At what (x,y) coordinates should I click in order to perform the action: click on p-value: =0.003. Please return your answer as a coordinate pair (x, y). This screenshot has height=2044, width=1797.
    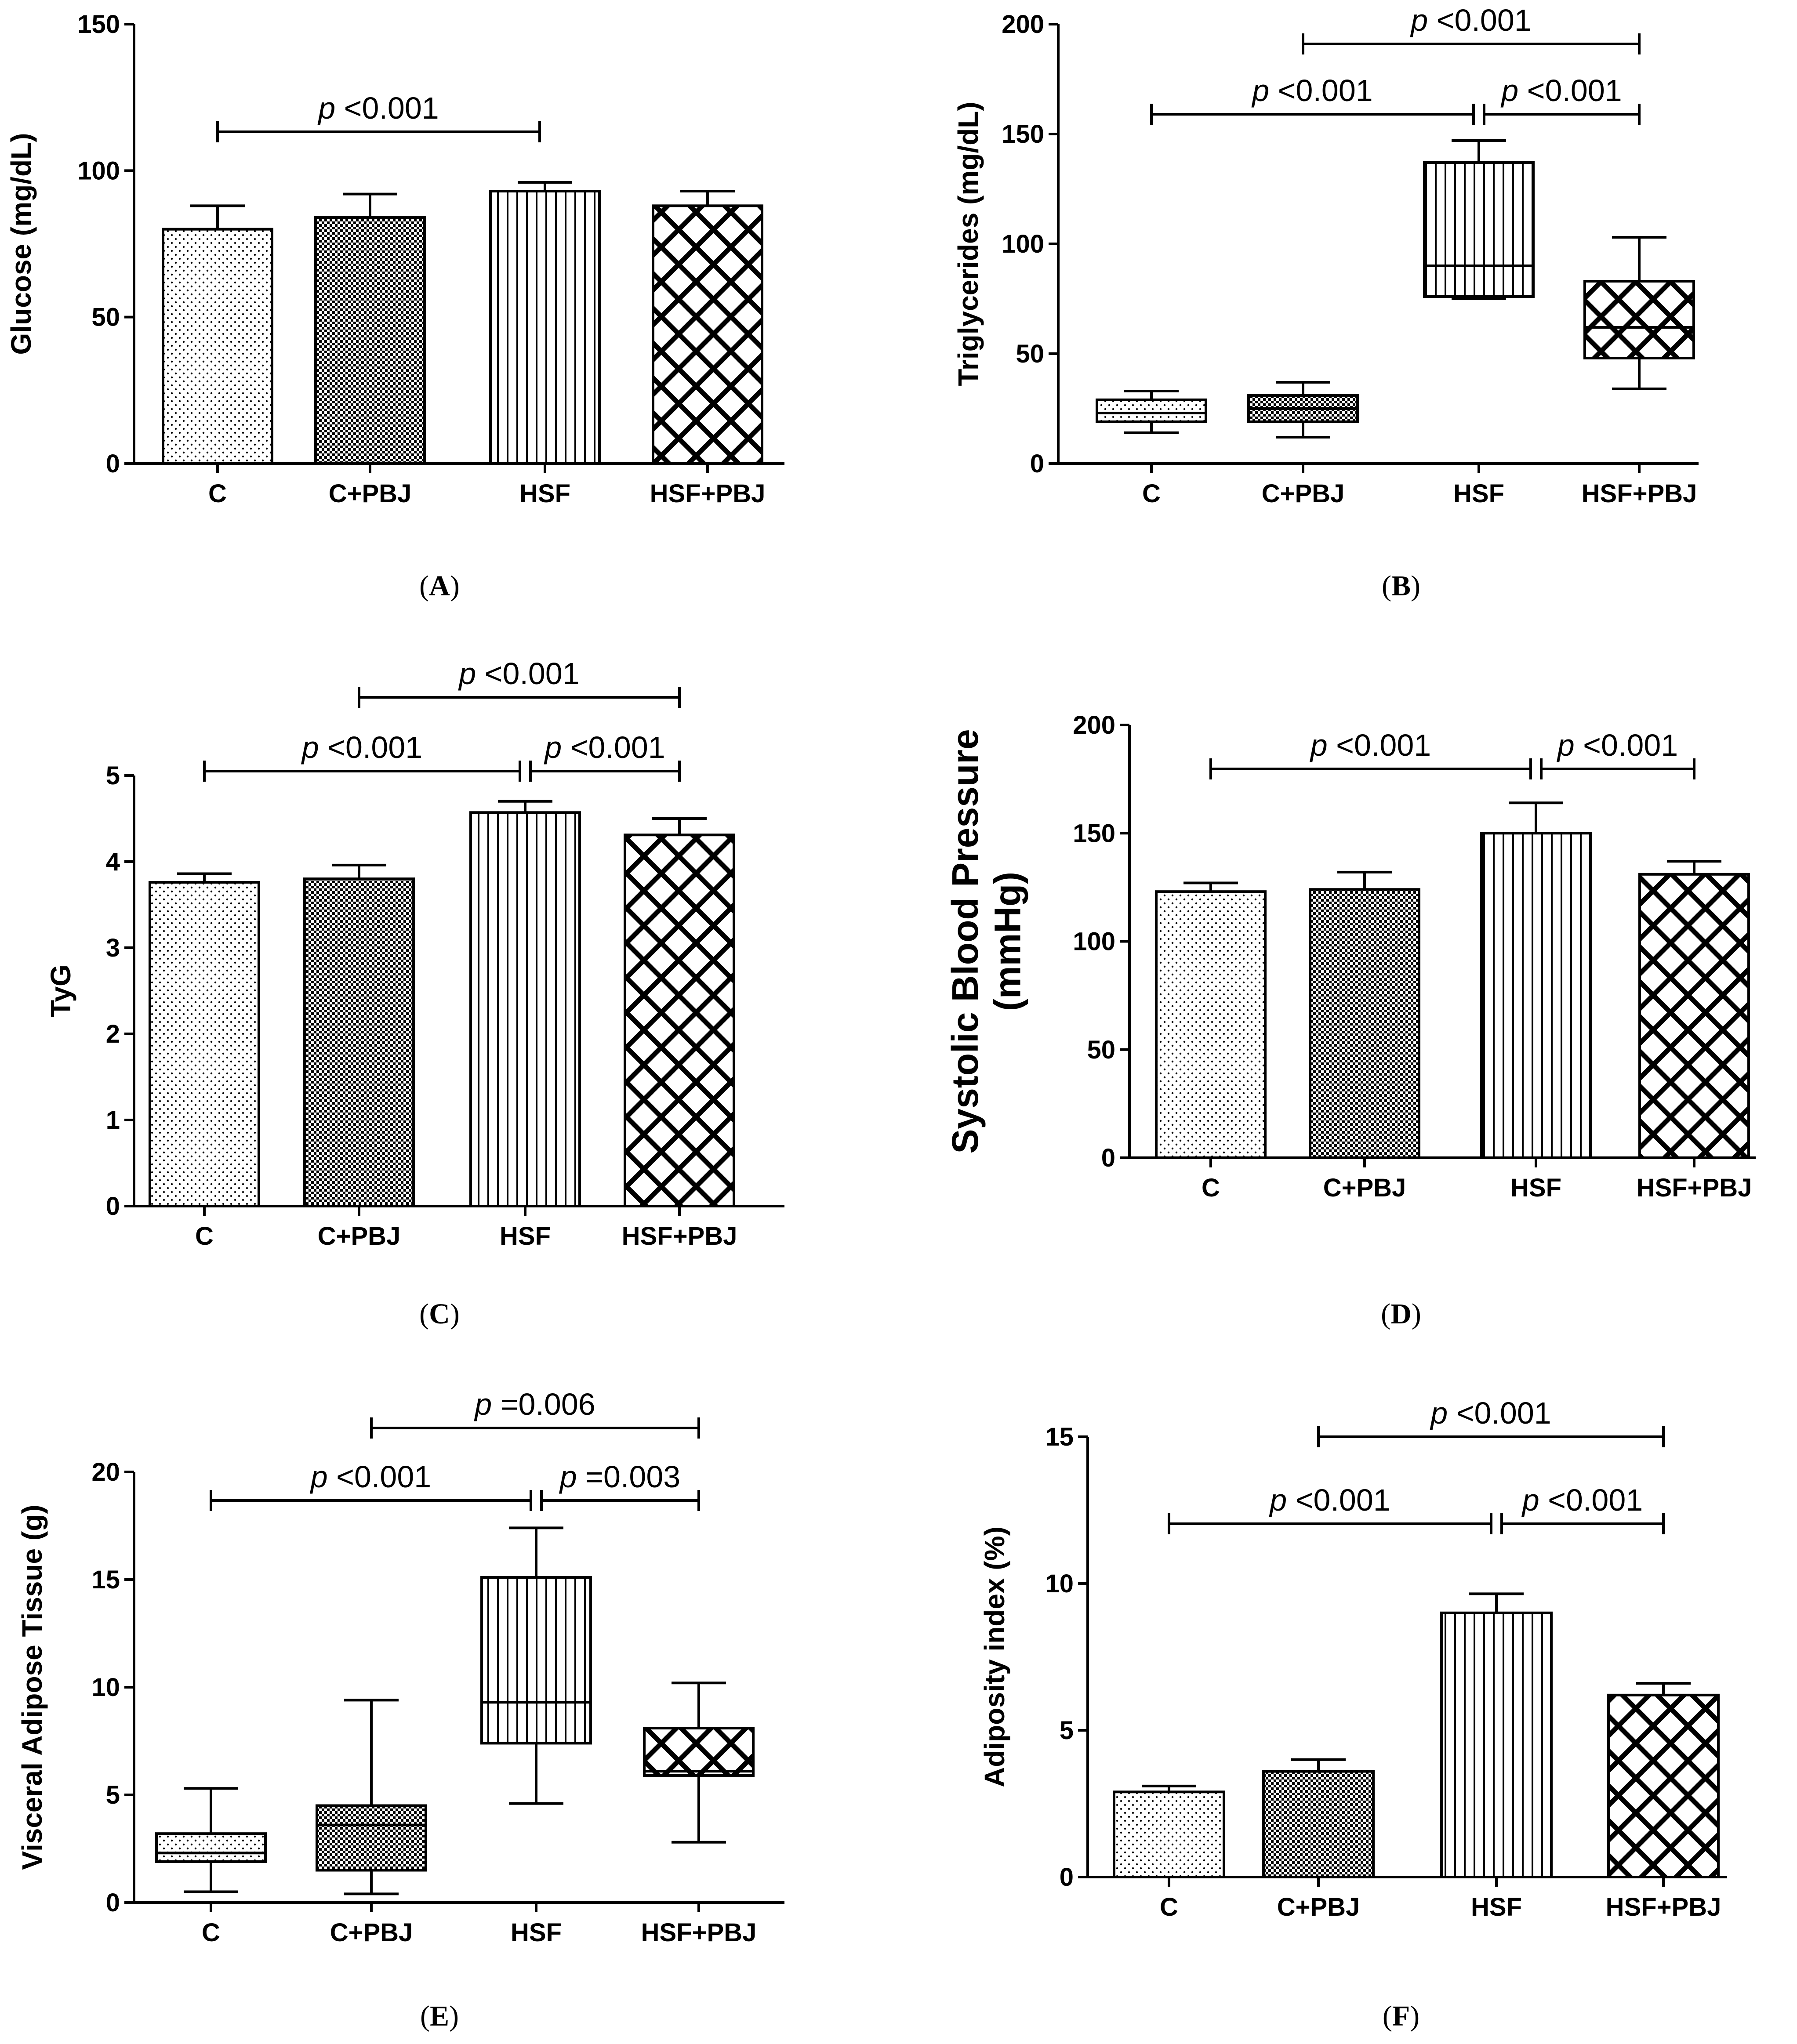
    Looking at the image, I should click on (632, 1477).